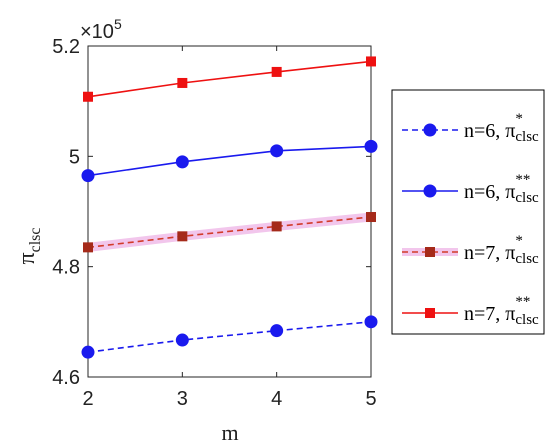 This screenshot has width=550, height=446. Describe the element at coordinates (27, 258) in the screenshot. I see `y-axis-label-main: π` at that location.